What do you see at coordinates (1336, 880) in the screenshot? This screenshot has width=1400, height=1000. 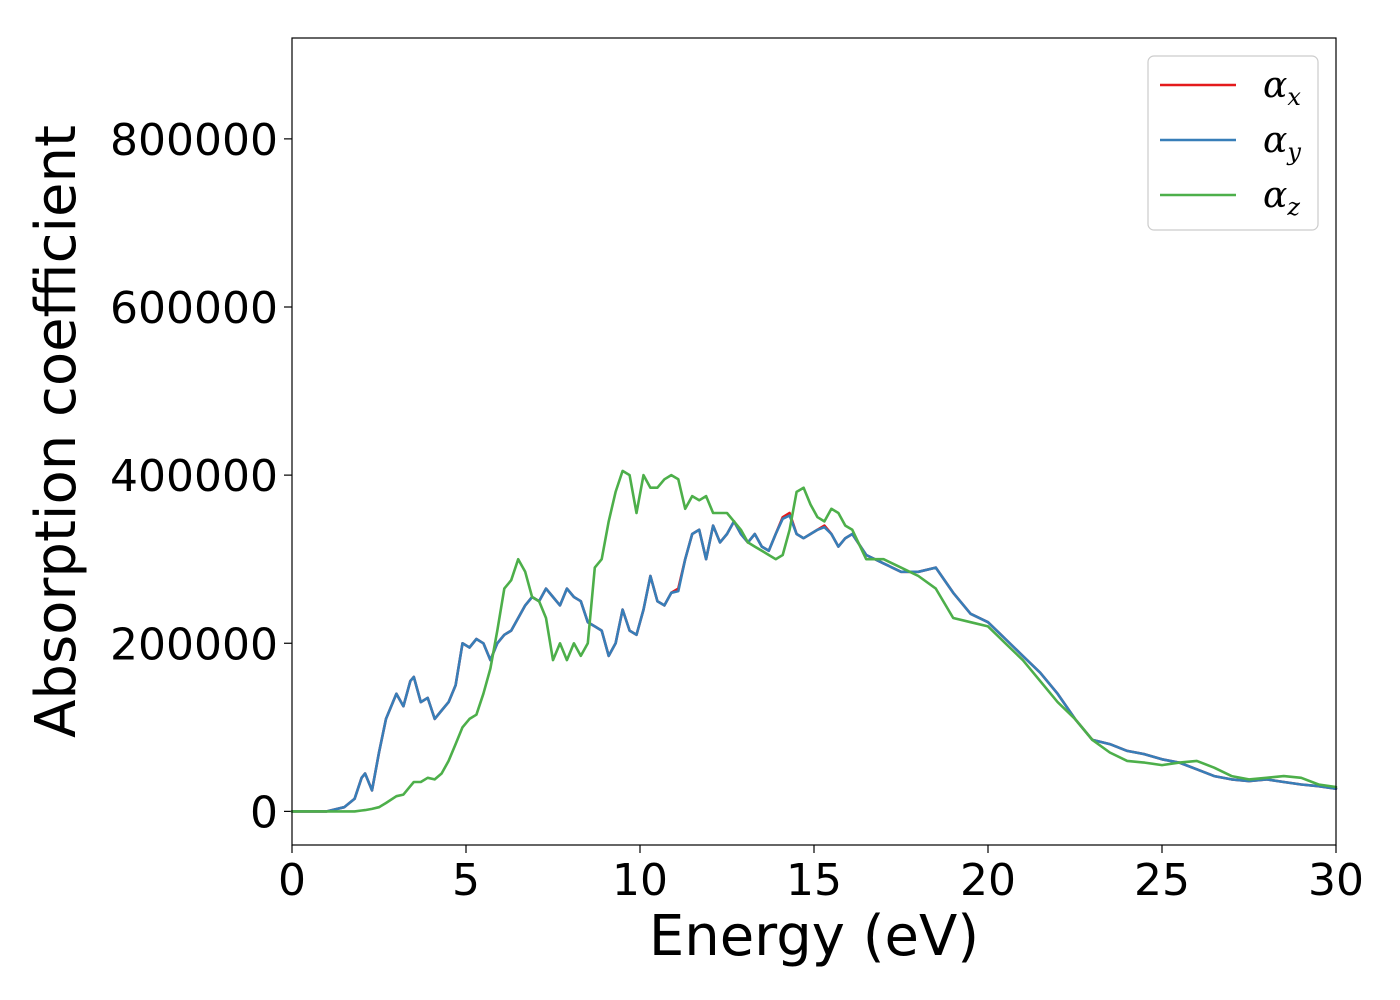 I see `x-tick-label: 30` at bounding box center [1336, 880].